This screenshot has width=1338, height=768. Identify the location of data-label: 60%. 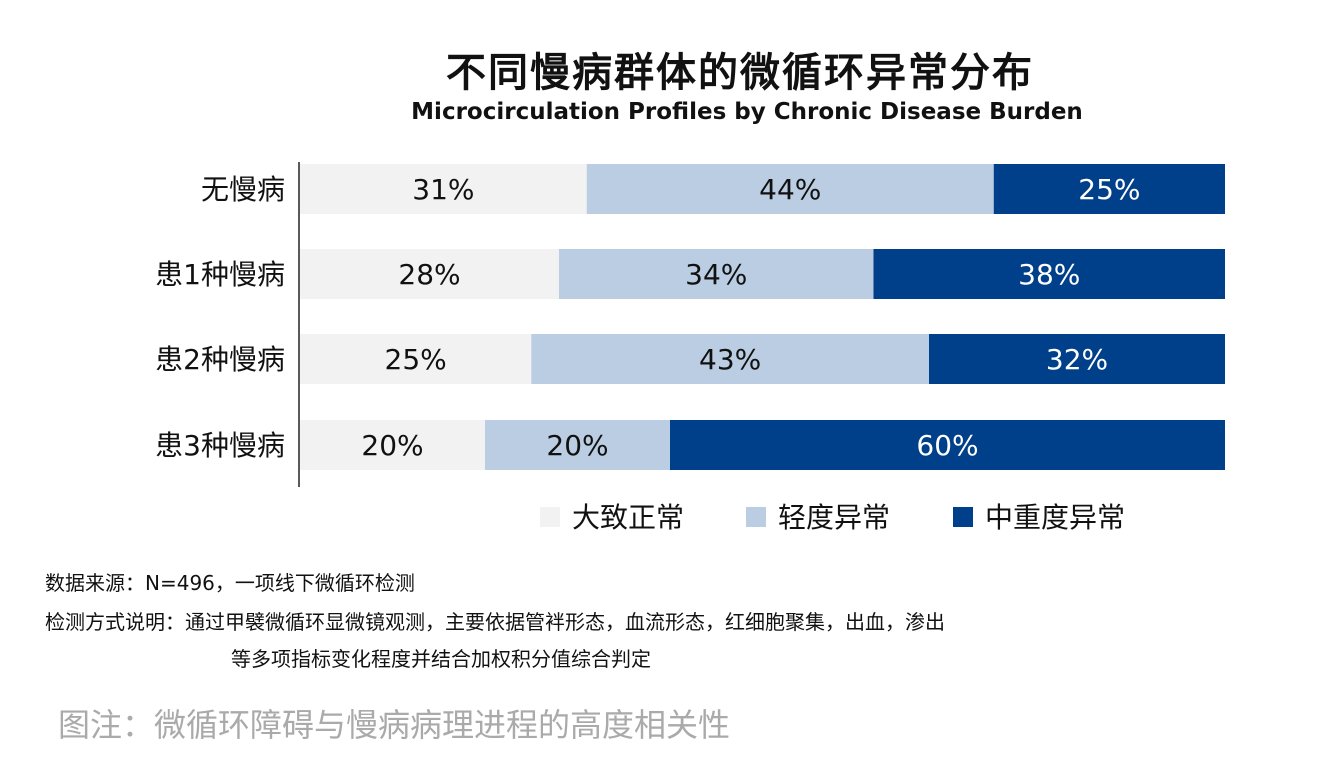
(947, 445).